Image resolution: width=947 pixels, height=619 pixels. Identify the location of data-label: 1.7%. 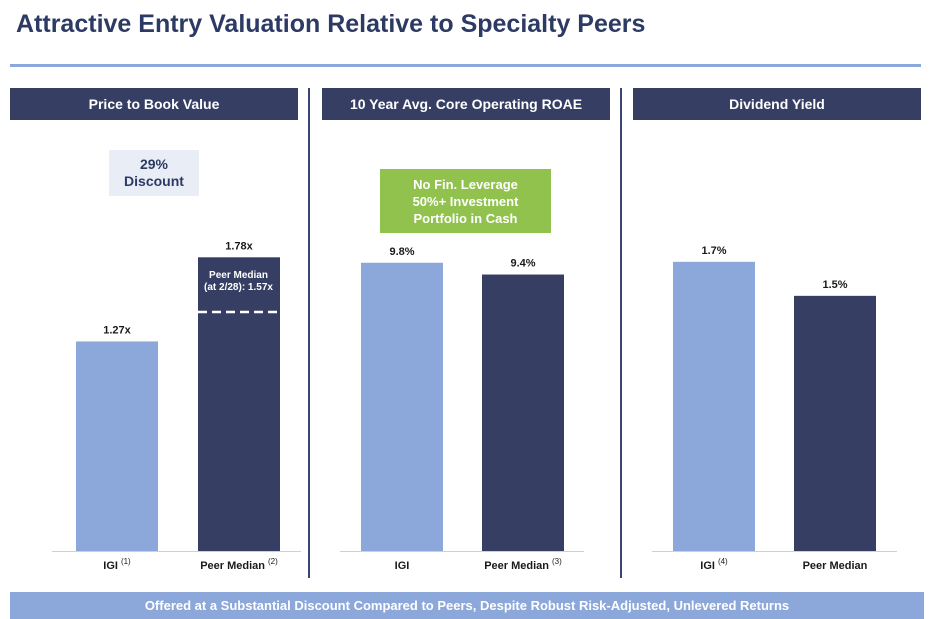
(713, 251).